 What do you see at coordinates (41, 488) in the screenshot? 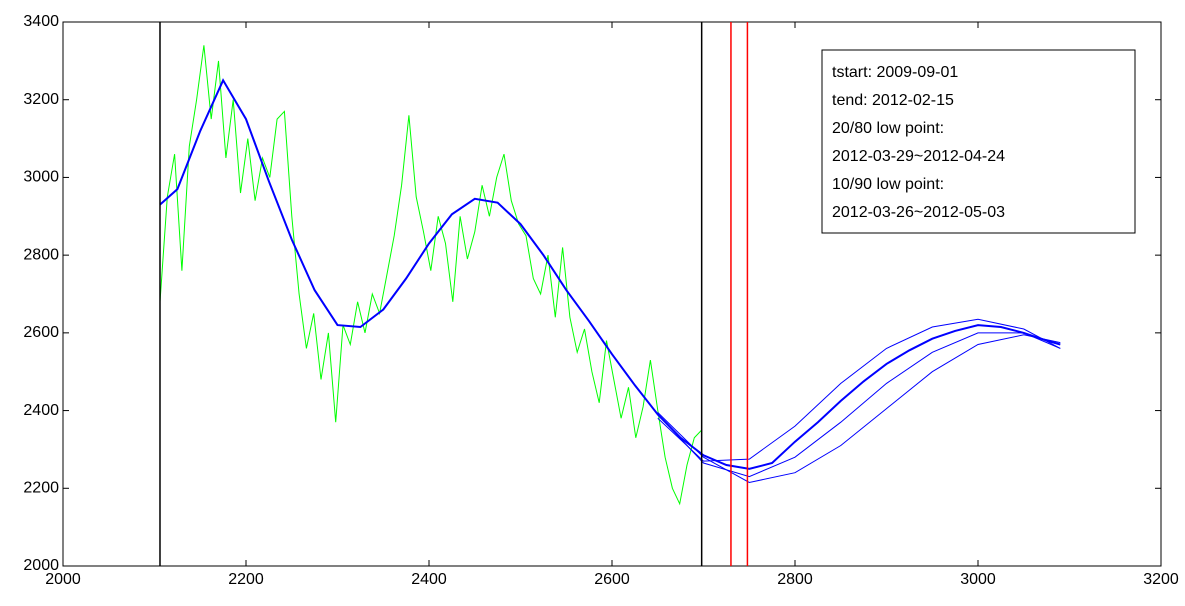
I see `y-tick-label: 2200` at bounding box center [41, 488].